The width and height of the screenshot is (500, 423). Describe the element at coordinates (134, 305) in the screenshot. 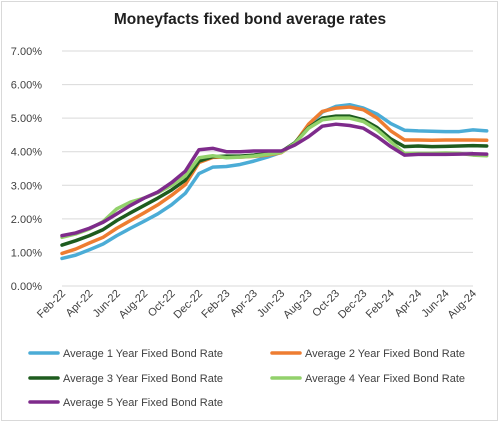

I see `x-tick-label: Aug-22` at that location.